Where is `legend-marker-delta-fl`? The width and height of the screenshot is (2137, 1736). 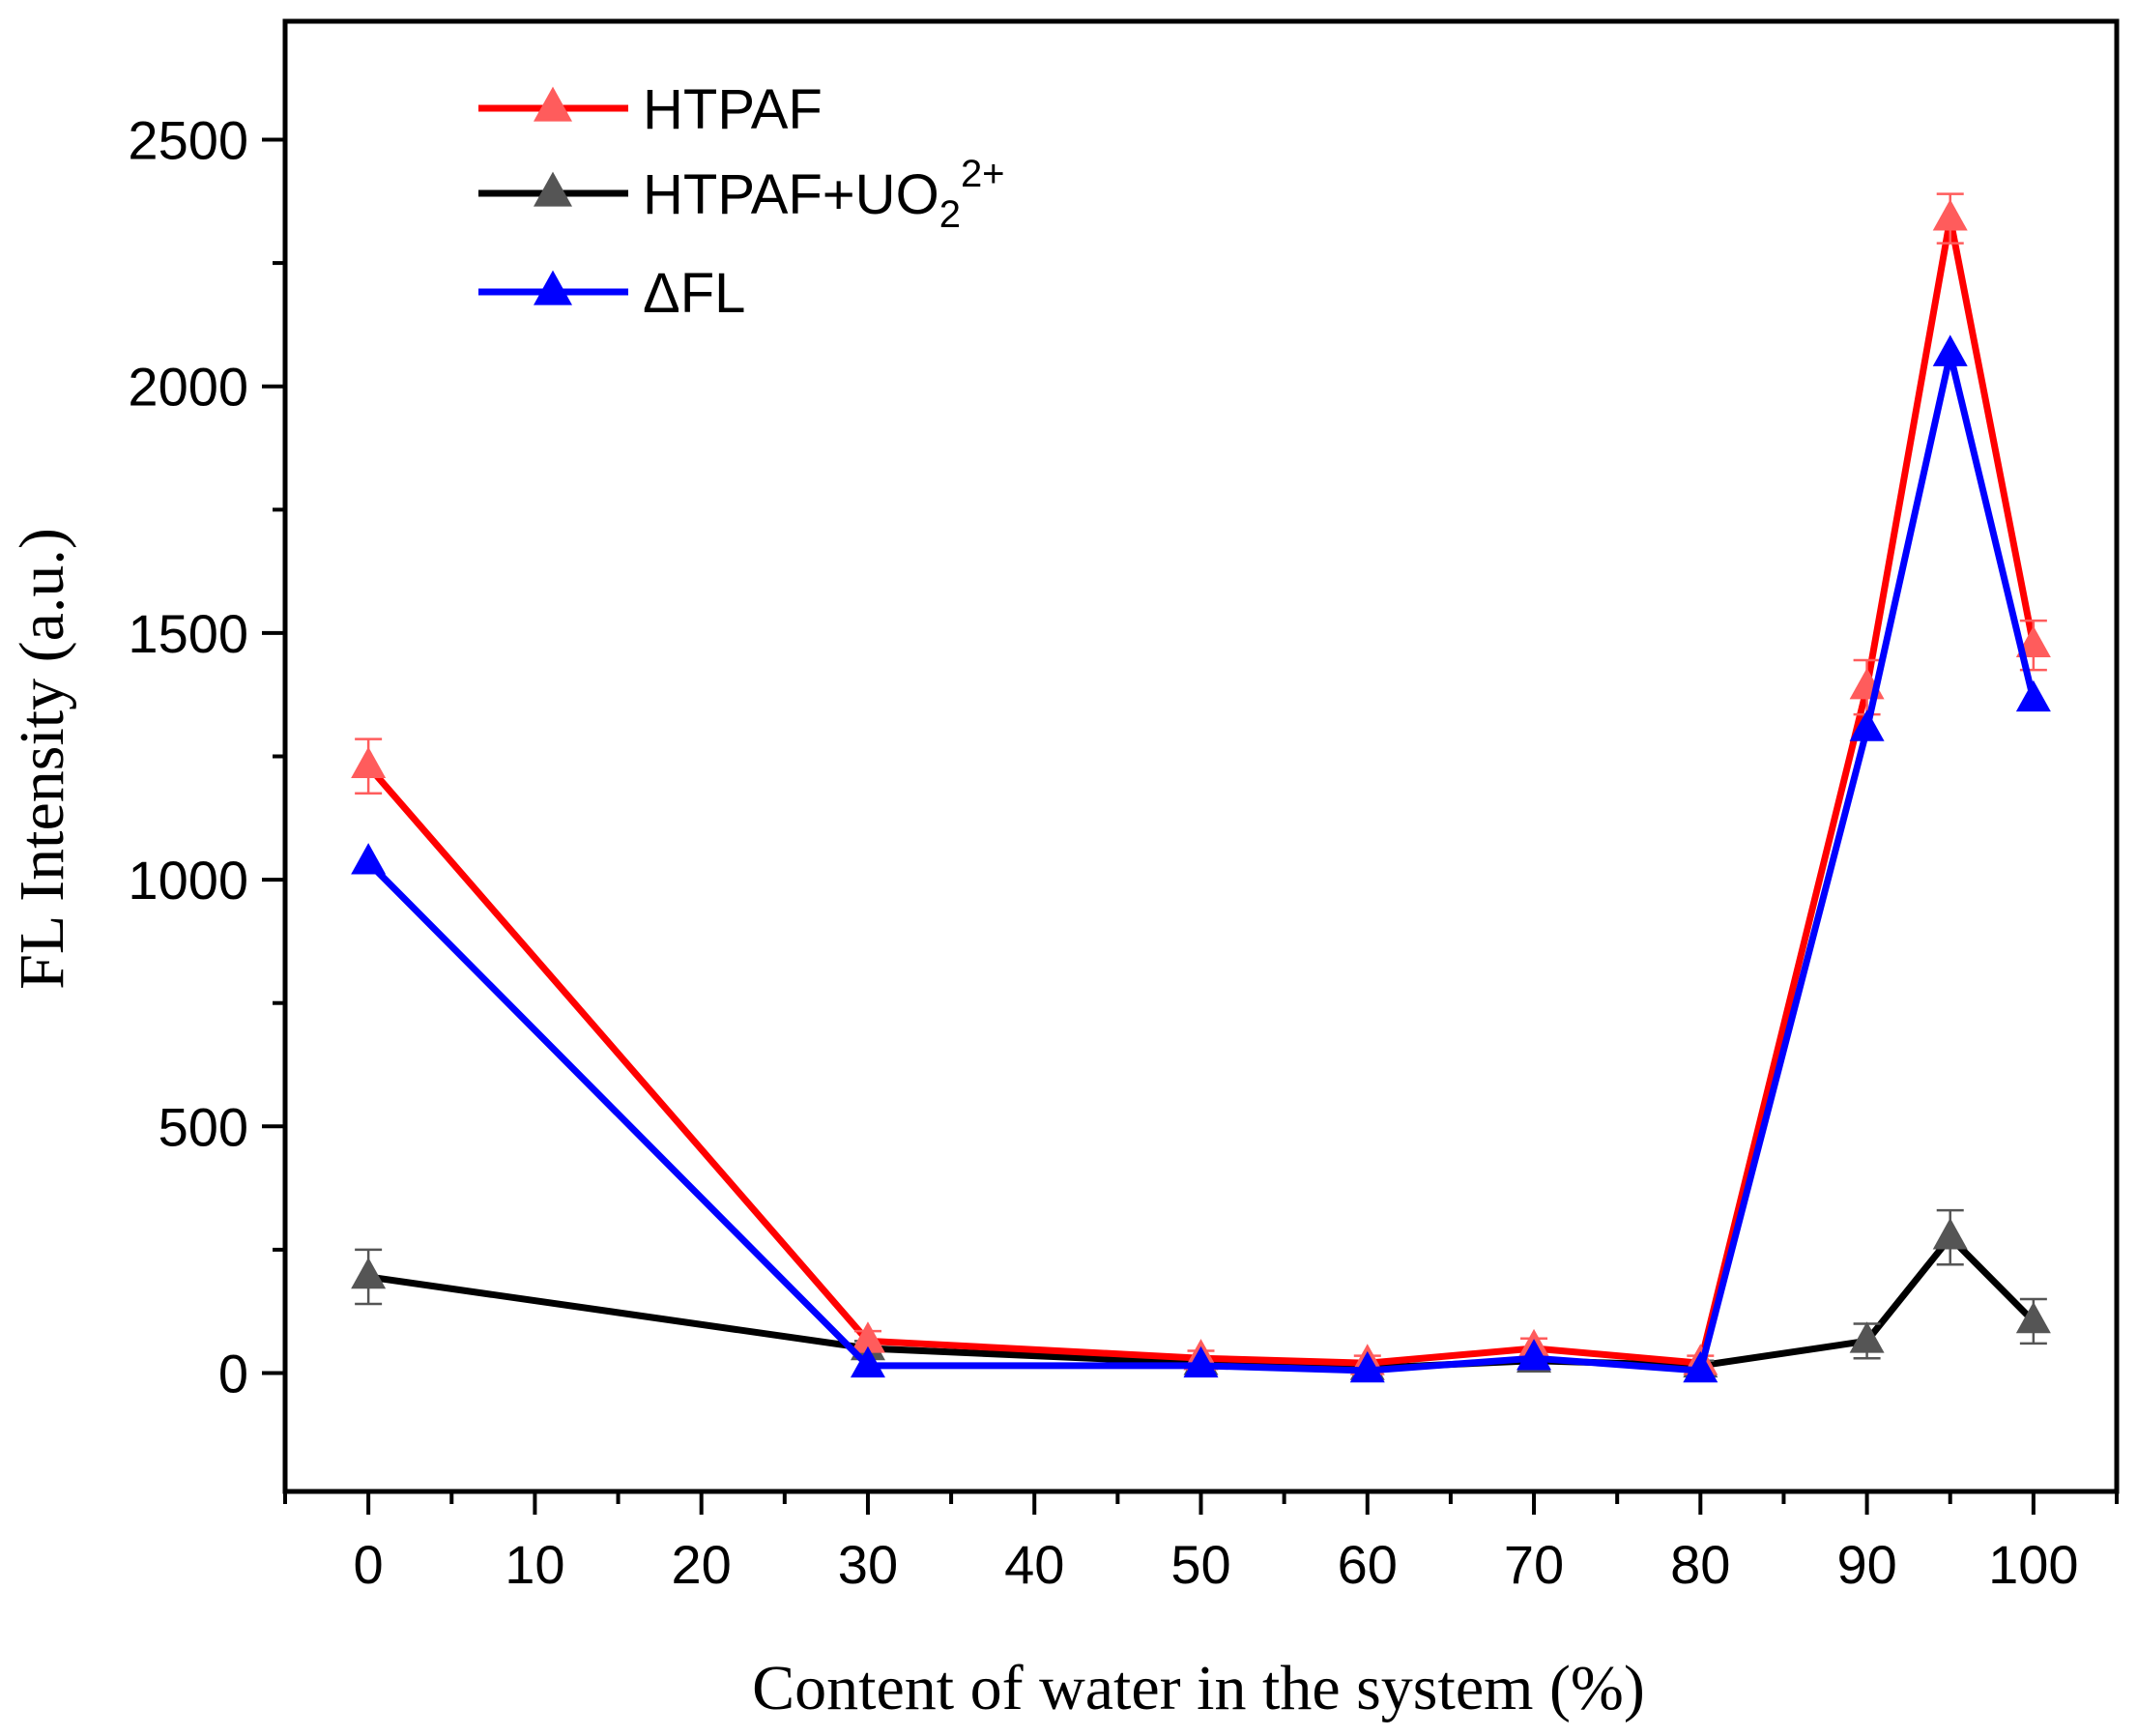
legend-marker-delta-fl is located at coordinates (553, 287).